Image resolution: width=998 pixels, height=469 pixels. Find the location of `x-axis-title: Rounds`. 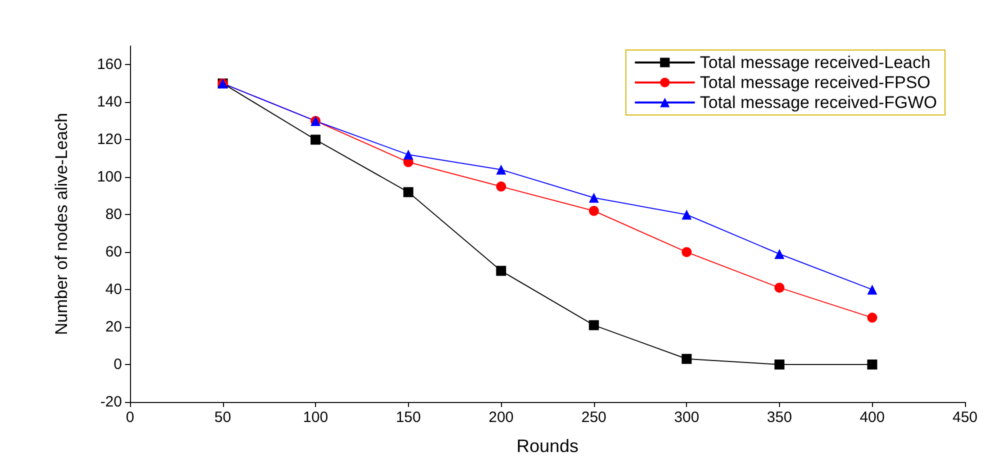

x-axis-title: Rounds is located at coordinates (547, 446).